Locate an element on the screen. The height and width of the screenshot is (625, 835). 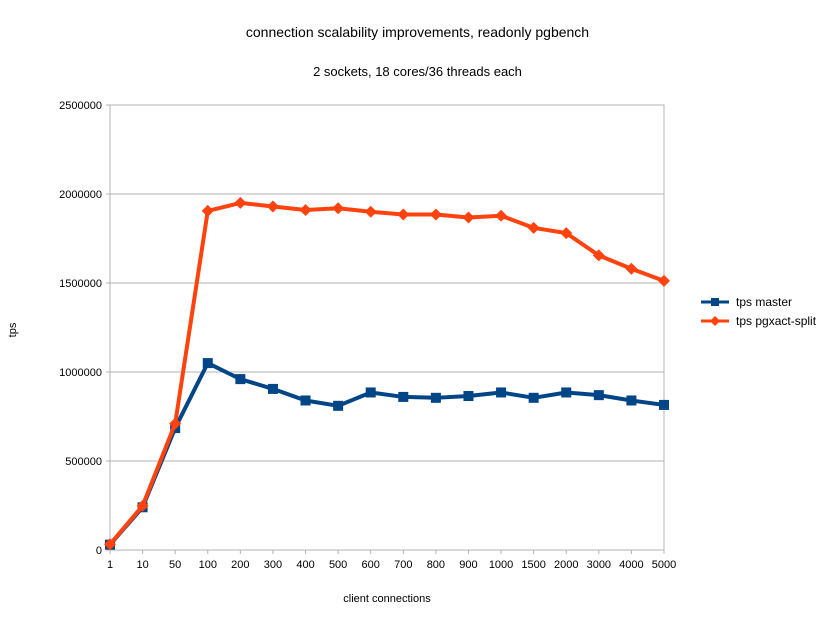
svg-text: 800 is located at coordinates (436, 565).